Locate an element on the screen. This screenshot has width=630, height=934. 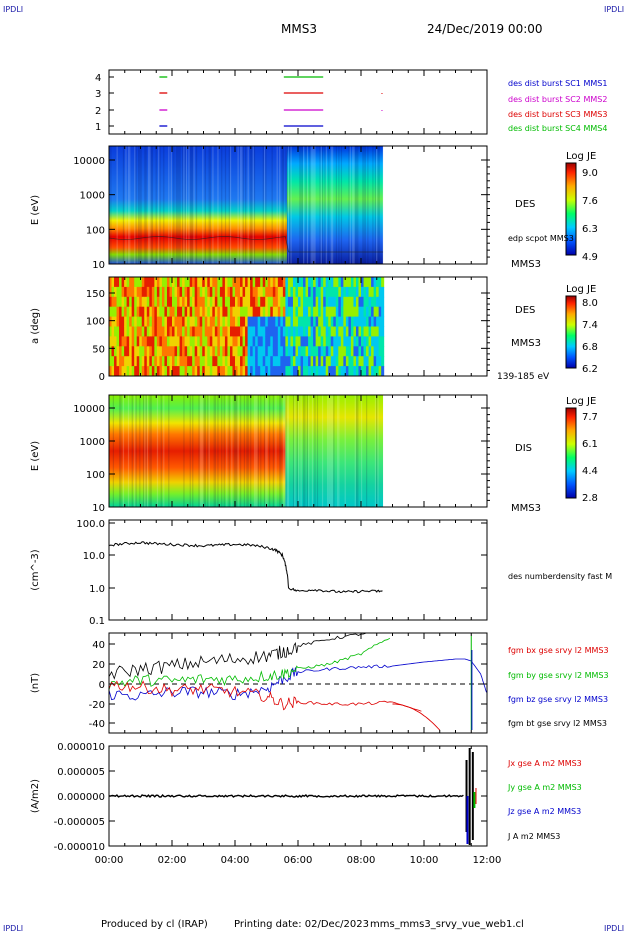
des-e-cb-tick: 6.3 is located at coordinates (590, 229).